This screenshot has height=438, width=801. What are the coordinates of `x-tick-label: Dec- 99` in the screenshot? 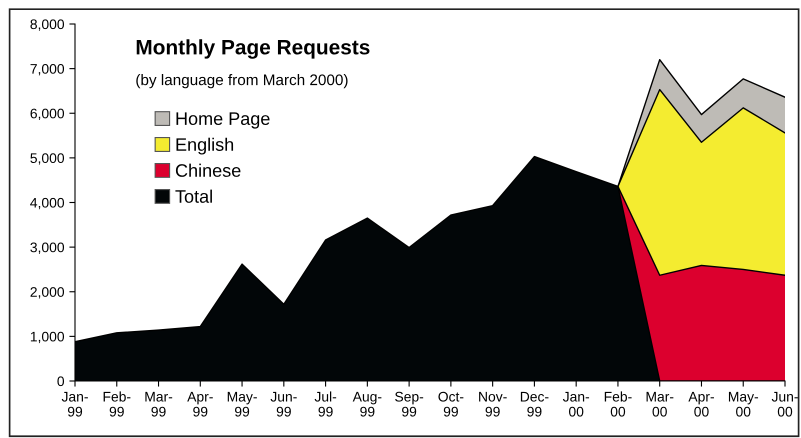 It's located at (534, 404).